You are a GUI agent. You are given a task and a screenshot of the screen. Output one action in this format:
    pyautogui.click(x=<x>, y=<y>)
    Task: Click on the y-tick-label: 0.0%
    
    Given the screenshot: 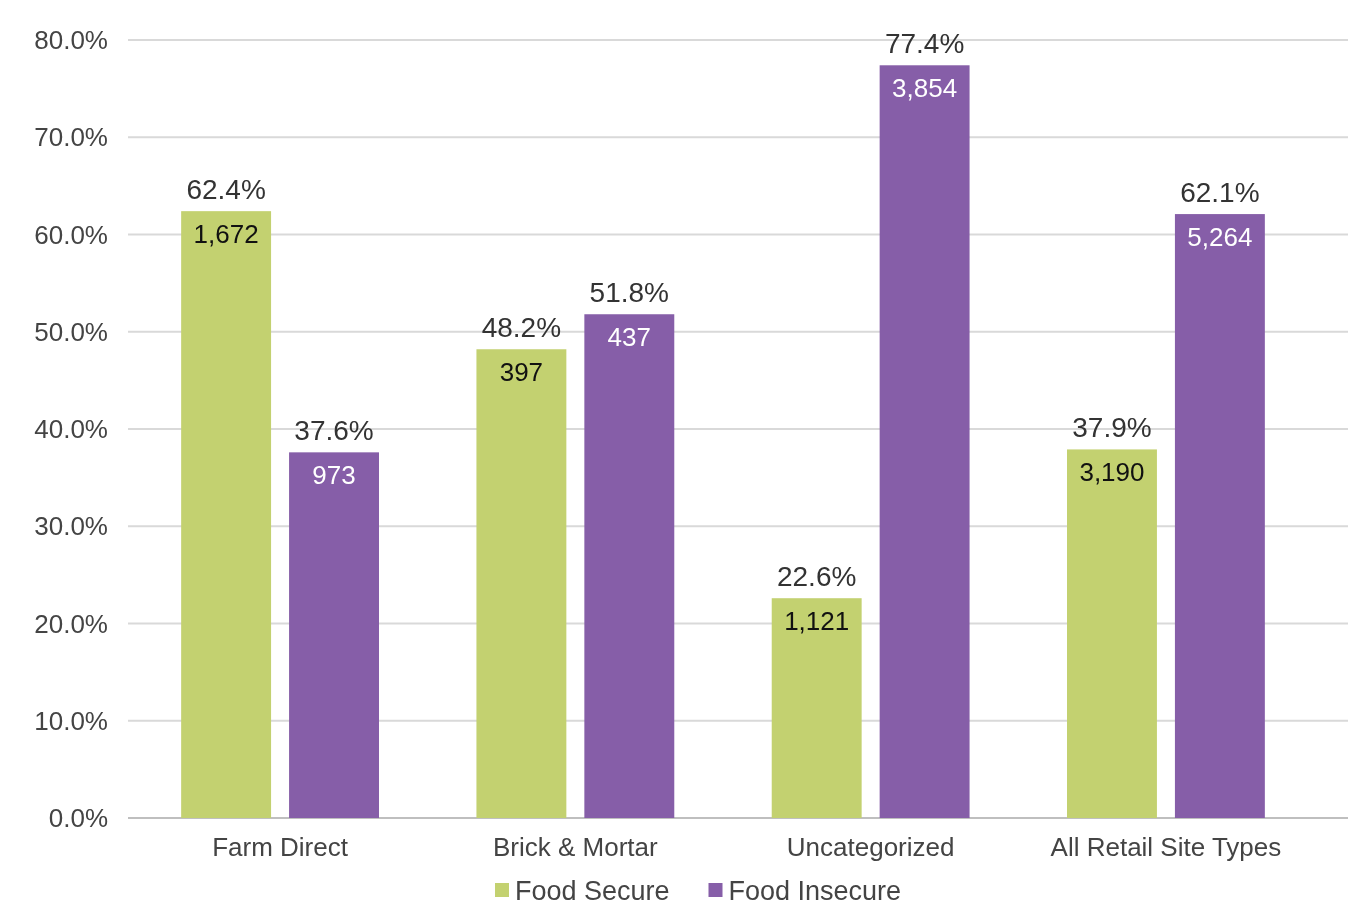 What is the action you would take?
    pyautogui.click(x=78, y=818)
    